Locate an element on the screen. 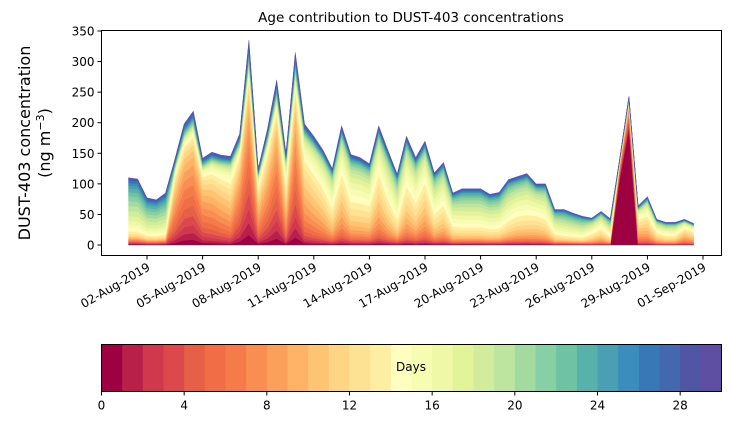  colorbar-tick-label: 4 is located at coordinates (184, 406).